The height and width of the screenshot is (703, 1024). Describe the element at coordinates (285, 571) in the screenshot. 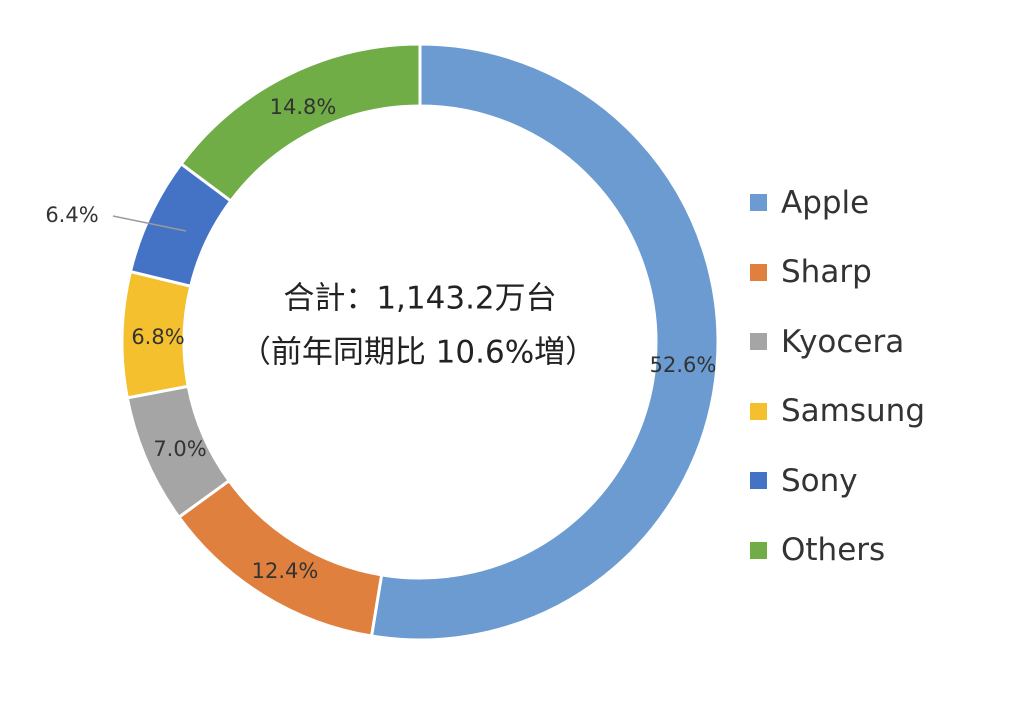

I see `slice-label-sharp: 12.4%` at that location.